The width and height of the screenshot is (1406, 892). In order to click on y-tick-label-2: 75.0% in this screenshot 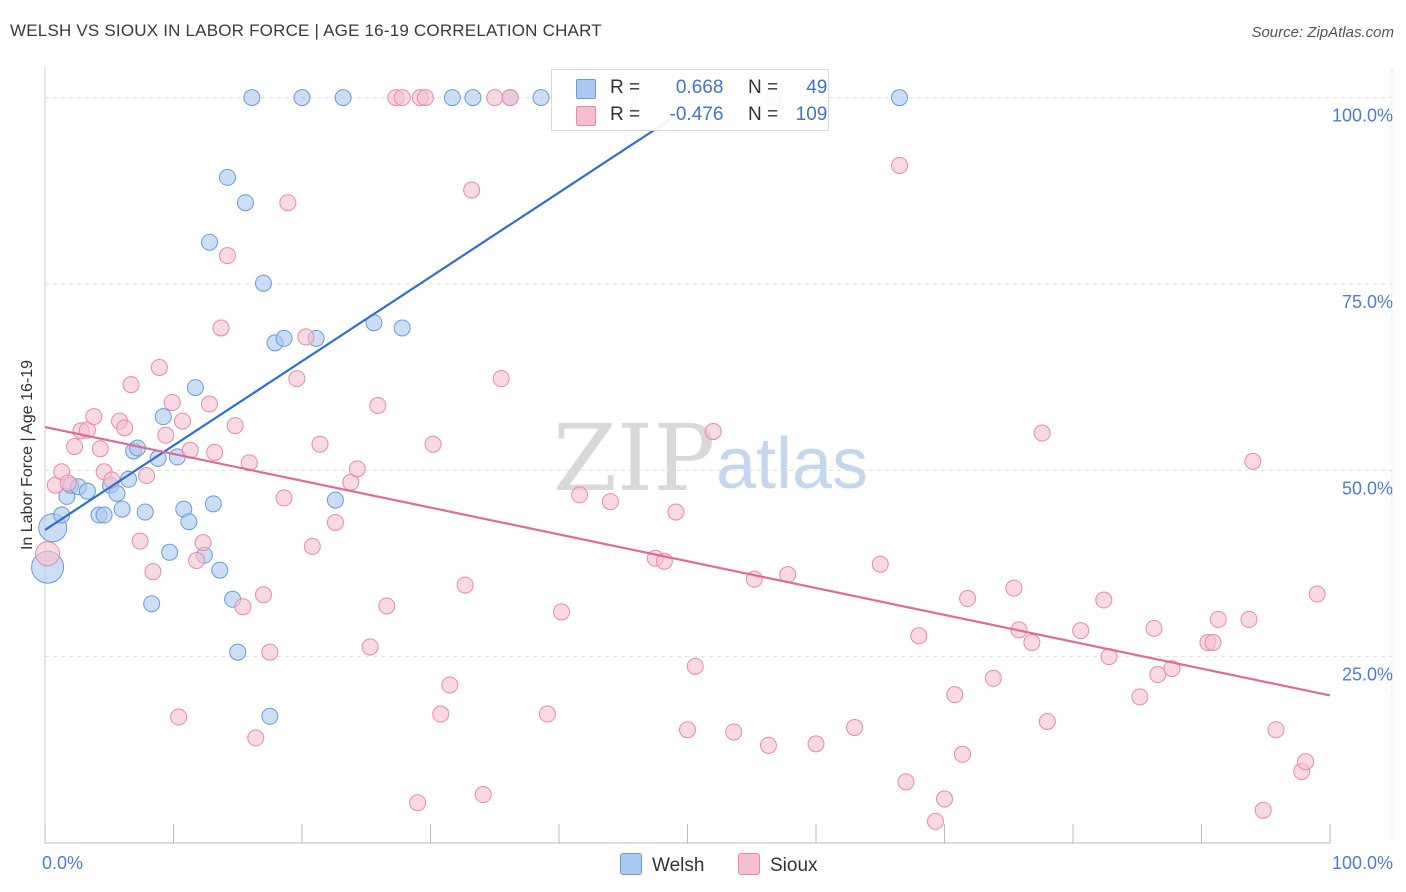, I will do `click(1367, 302)`.